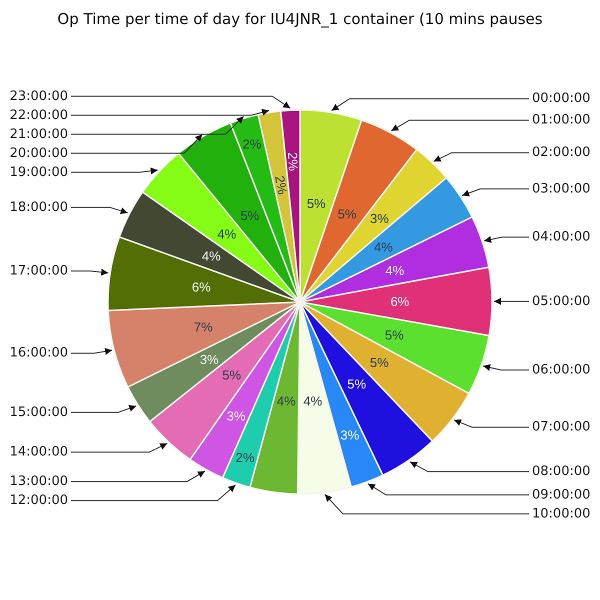 This screenshot has height=600, width=600. Describe the element at coordinates (561, 301) in the screenshot. I see `slice-label: 05:00:00` at that location.